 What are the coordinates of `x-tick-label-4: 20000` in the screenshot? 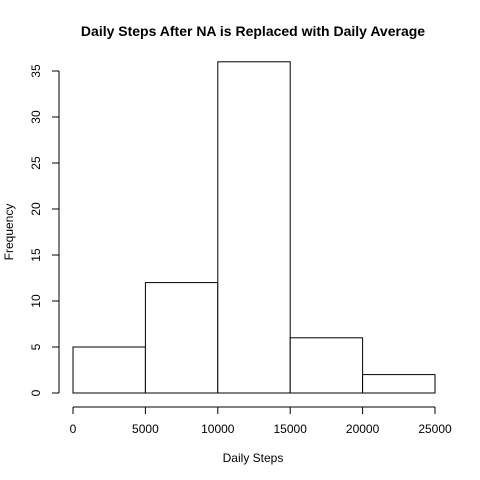 It's located at (363, 429).